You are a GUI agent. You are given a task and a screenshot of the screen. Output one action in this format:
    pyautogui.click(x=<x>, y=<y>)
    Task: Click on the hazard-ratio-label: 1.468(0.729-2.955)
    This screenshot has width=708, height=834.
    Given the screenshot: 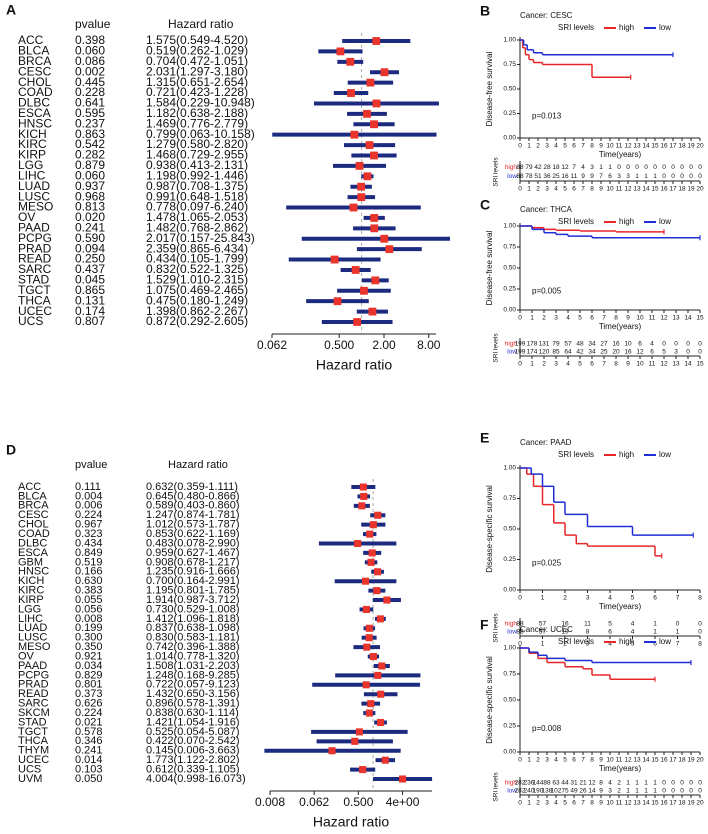 What is the action you would take?
    pyautogui.click(x=197, y=155)
    